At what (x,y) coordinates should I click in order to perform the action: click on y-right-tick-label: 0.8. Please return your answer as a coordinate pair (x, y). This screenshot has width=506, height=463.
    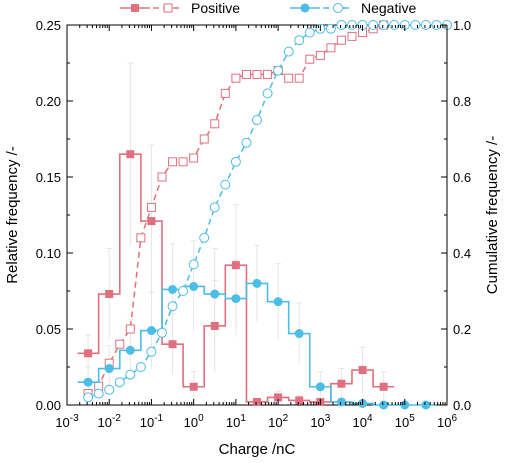
    Looking at the image, I should click on (462, 101).